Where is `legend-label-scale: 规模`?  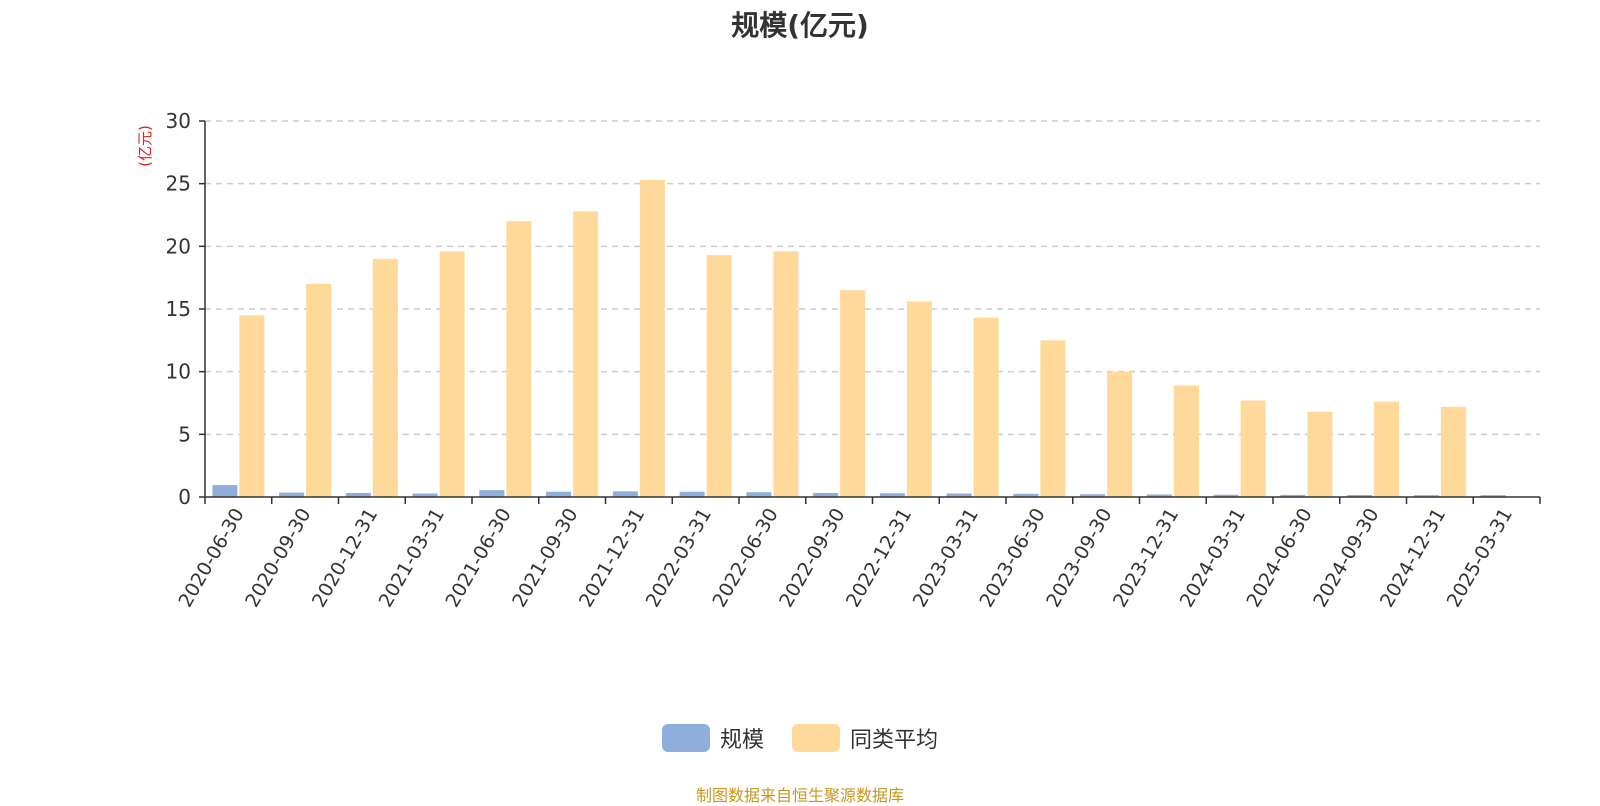 legend-label-scale: 规模 is located at coordinates (741, 740).